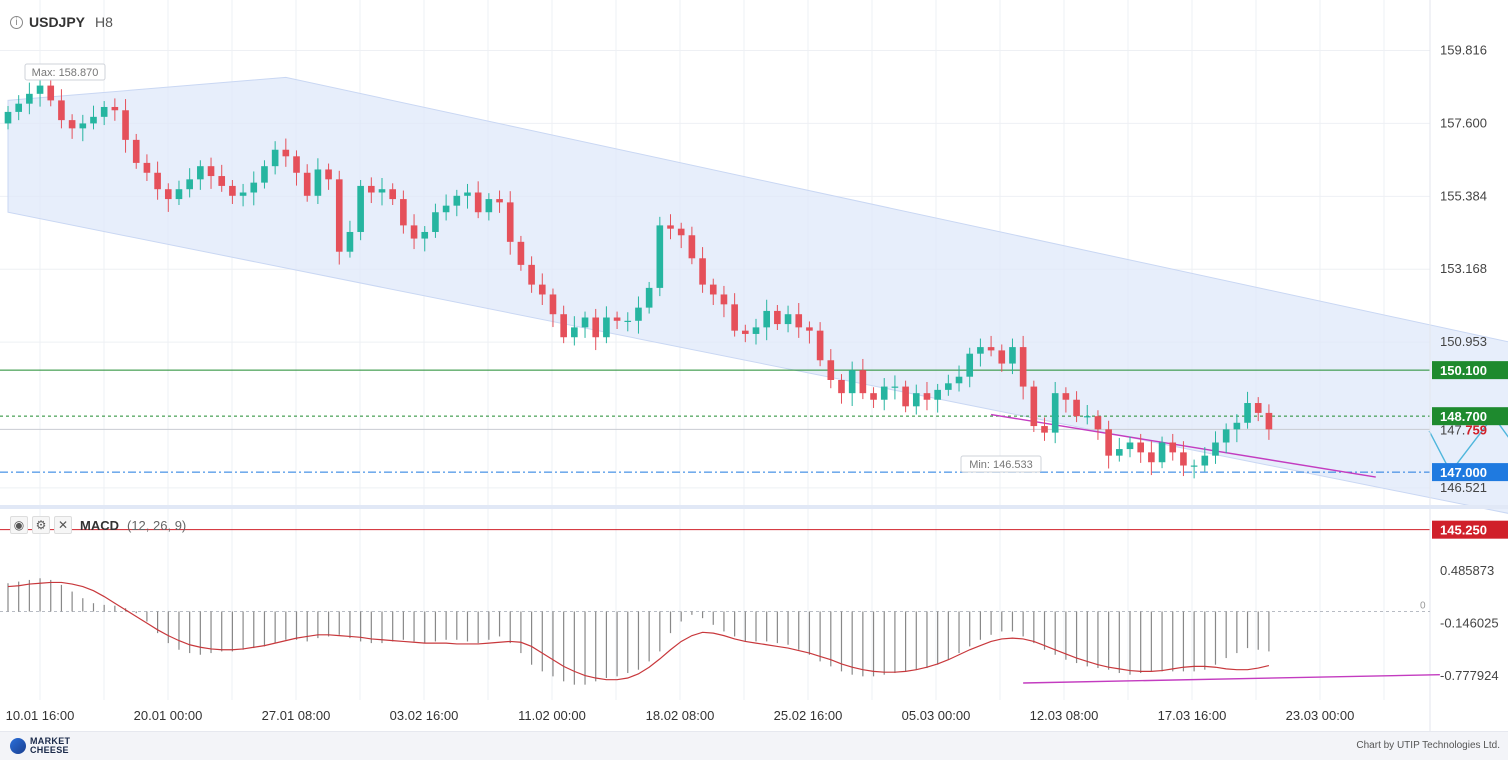 The width and height of the screenshot is (1508, 760). I want to click on wrench-icon: ⚙, so click(41, 525).